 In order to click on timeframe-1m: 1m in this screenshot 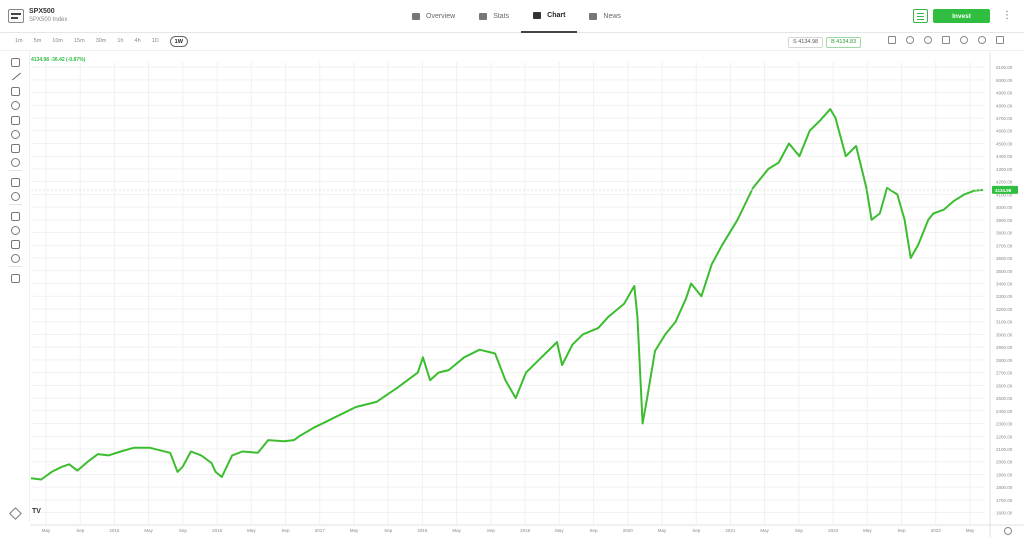, I will do `click(19, 41)`.